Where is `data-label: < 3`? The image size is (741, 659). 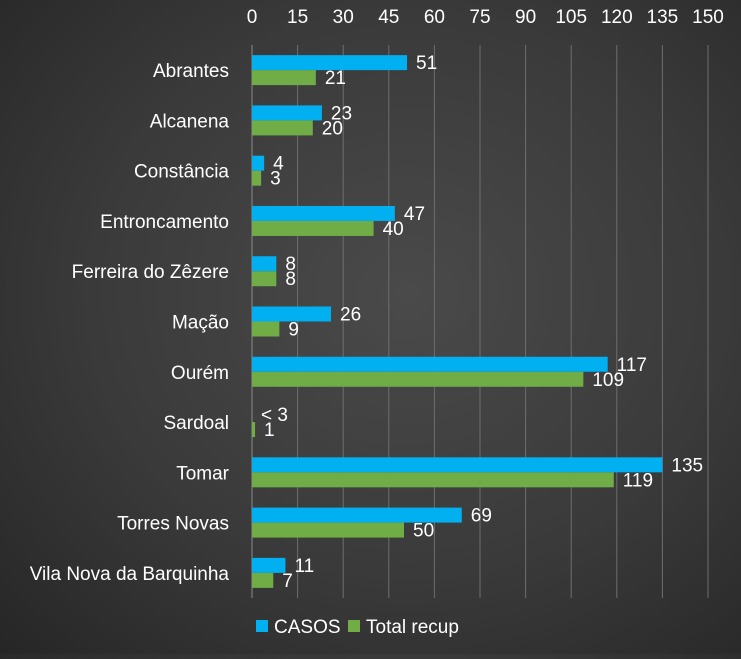
data-label: < 3 is located at coordinates (274, 415).